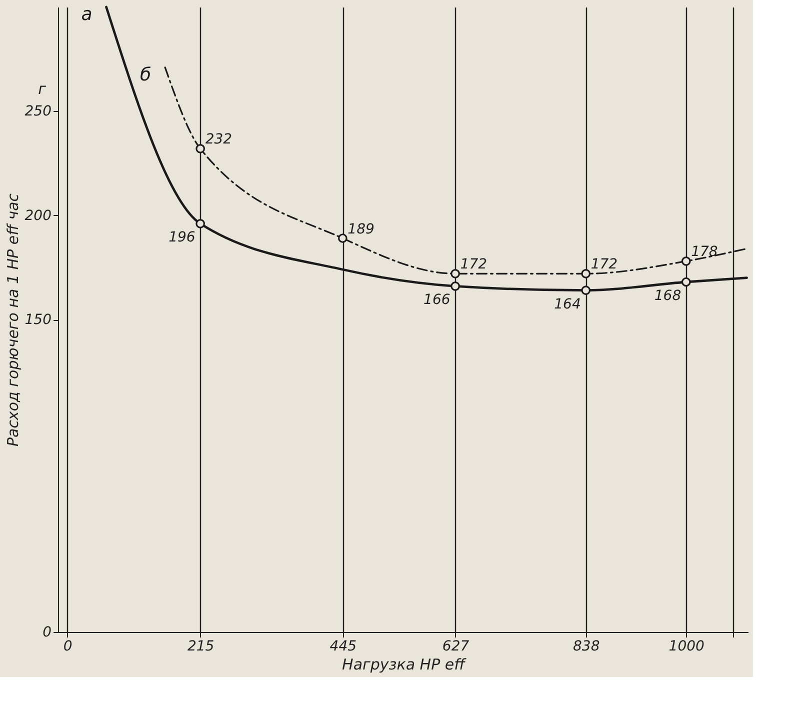 The height and width of the screenshot is (721, 790). What do you see at coordinates (38, 216) in the screenshot?
I see `y-tick-label: 200` at bounding box center [38, 216].